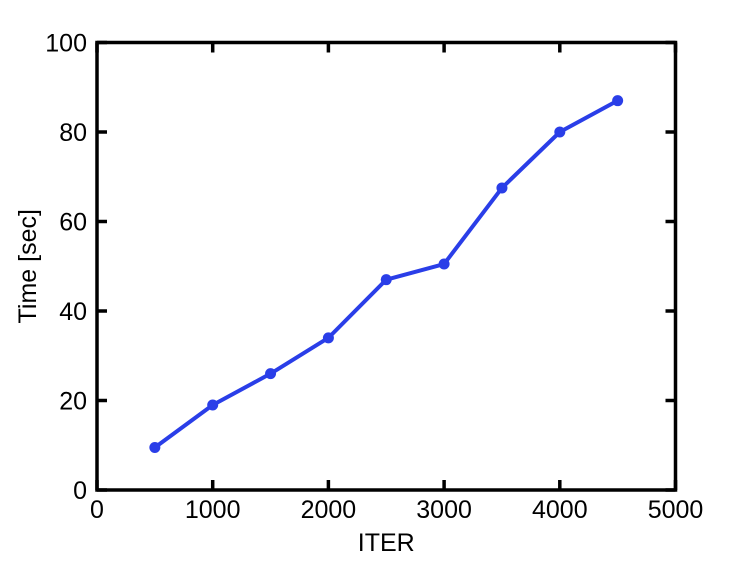 The height and width of the screenshot is (561, 747). I want to click on y-tick-label: 20, so click(73, 401).